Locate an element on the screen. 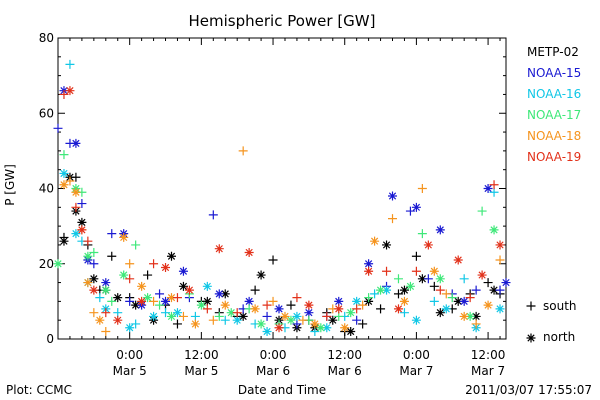 The height and width of the screenshot is (400, 600). chart-title: Hemispheric Power [GW] is located at coordinates (282, 21).